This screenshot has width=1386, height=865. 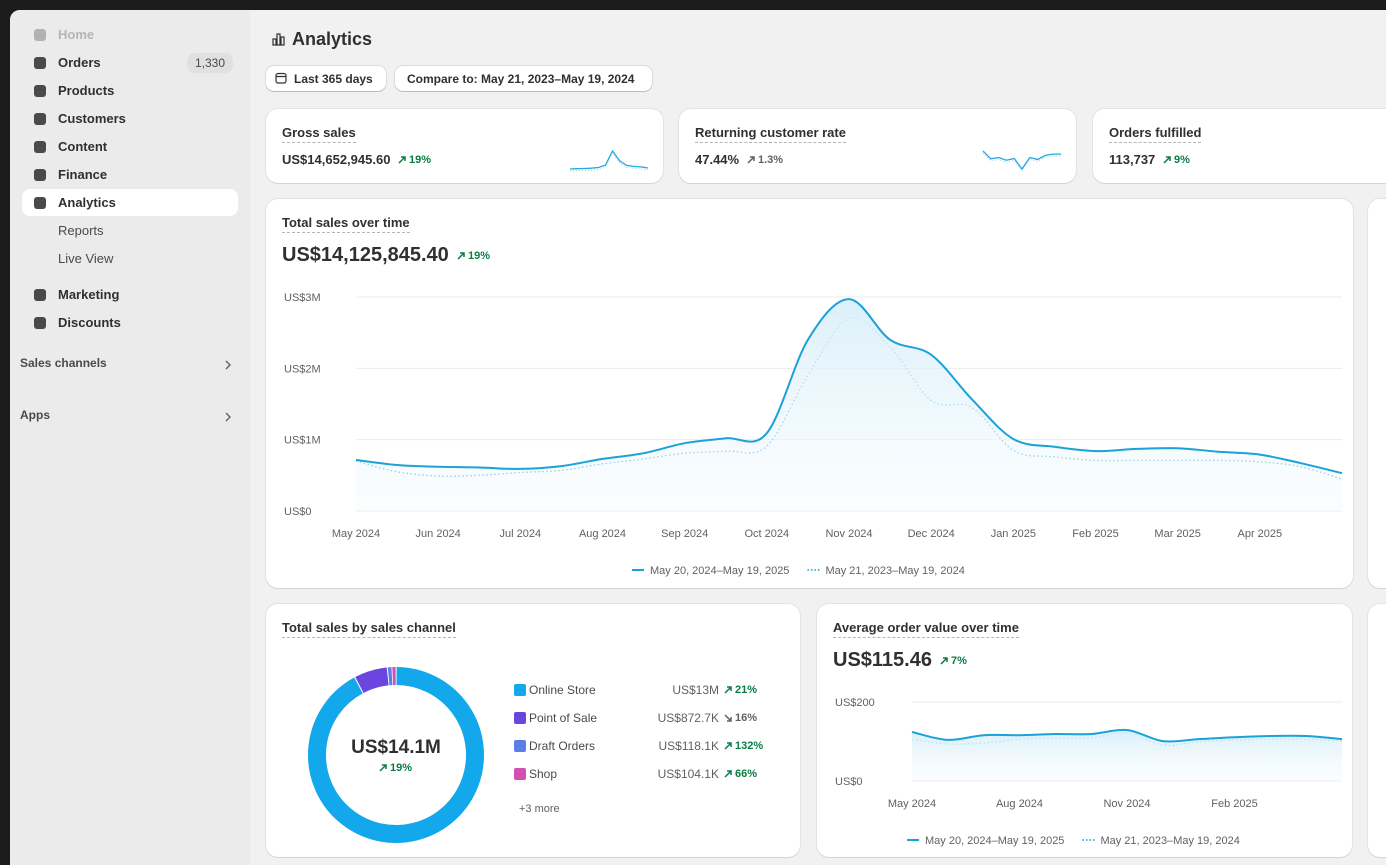 I want to click on x-tick-label: Aug 2024, so click(x=602, y=534).